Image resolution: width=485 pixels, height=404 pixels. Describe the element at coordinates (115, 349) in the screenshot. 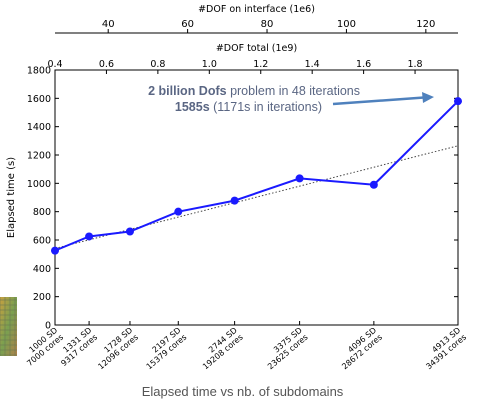

I see `x-tick-label: 1728 SD12096 cores` at that location.